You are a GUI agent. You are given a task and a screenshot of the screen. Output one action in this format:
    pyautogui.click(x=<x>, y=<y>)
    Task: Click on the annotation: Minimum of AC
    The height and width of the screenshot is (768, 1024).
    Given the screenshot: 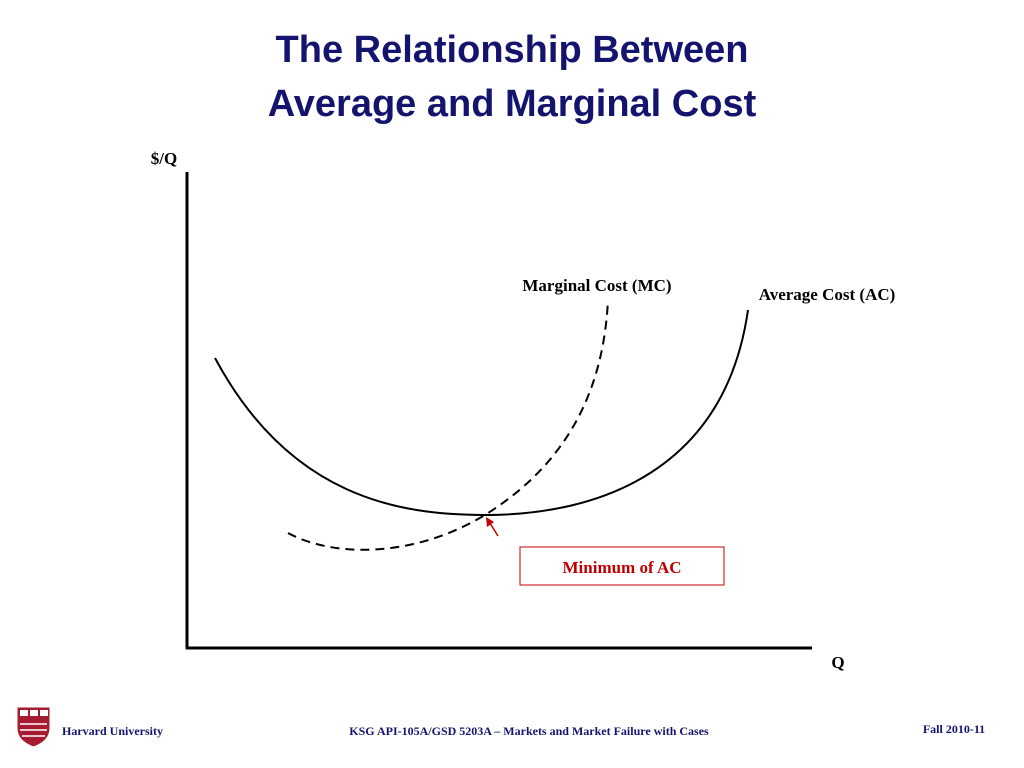 What is the action you would take?
    pyautogui.click(x=622, y=567)
    